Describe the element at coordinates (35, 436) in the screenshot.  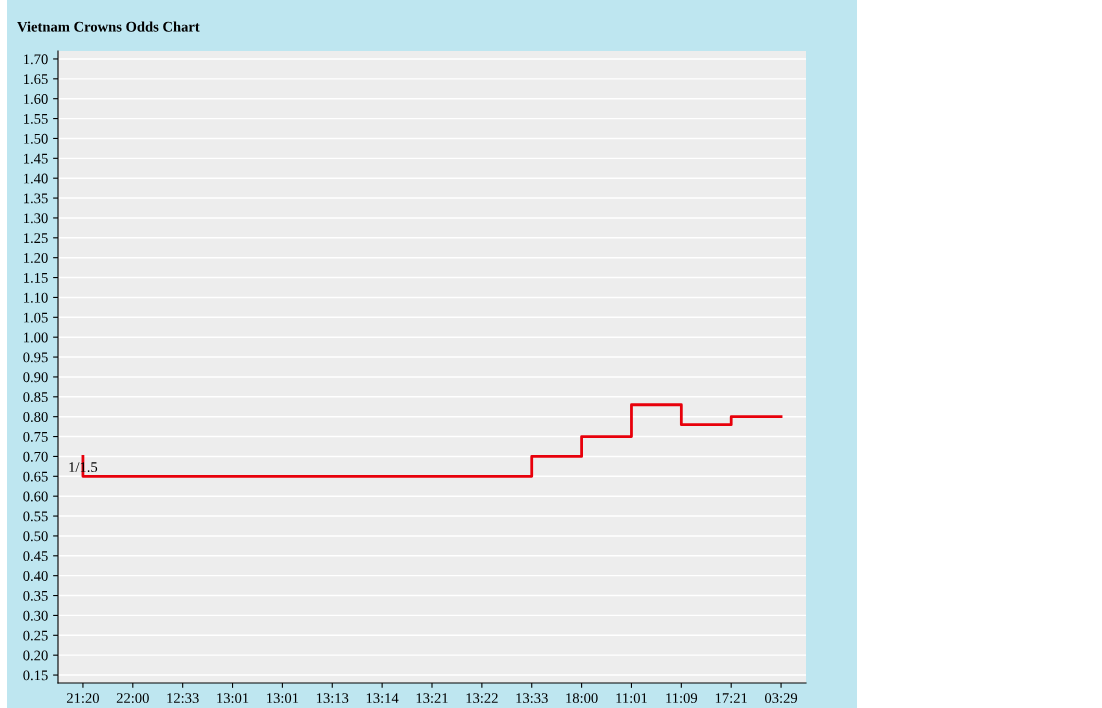
I see `y-tick-label: 0.75` at that location.